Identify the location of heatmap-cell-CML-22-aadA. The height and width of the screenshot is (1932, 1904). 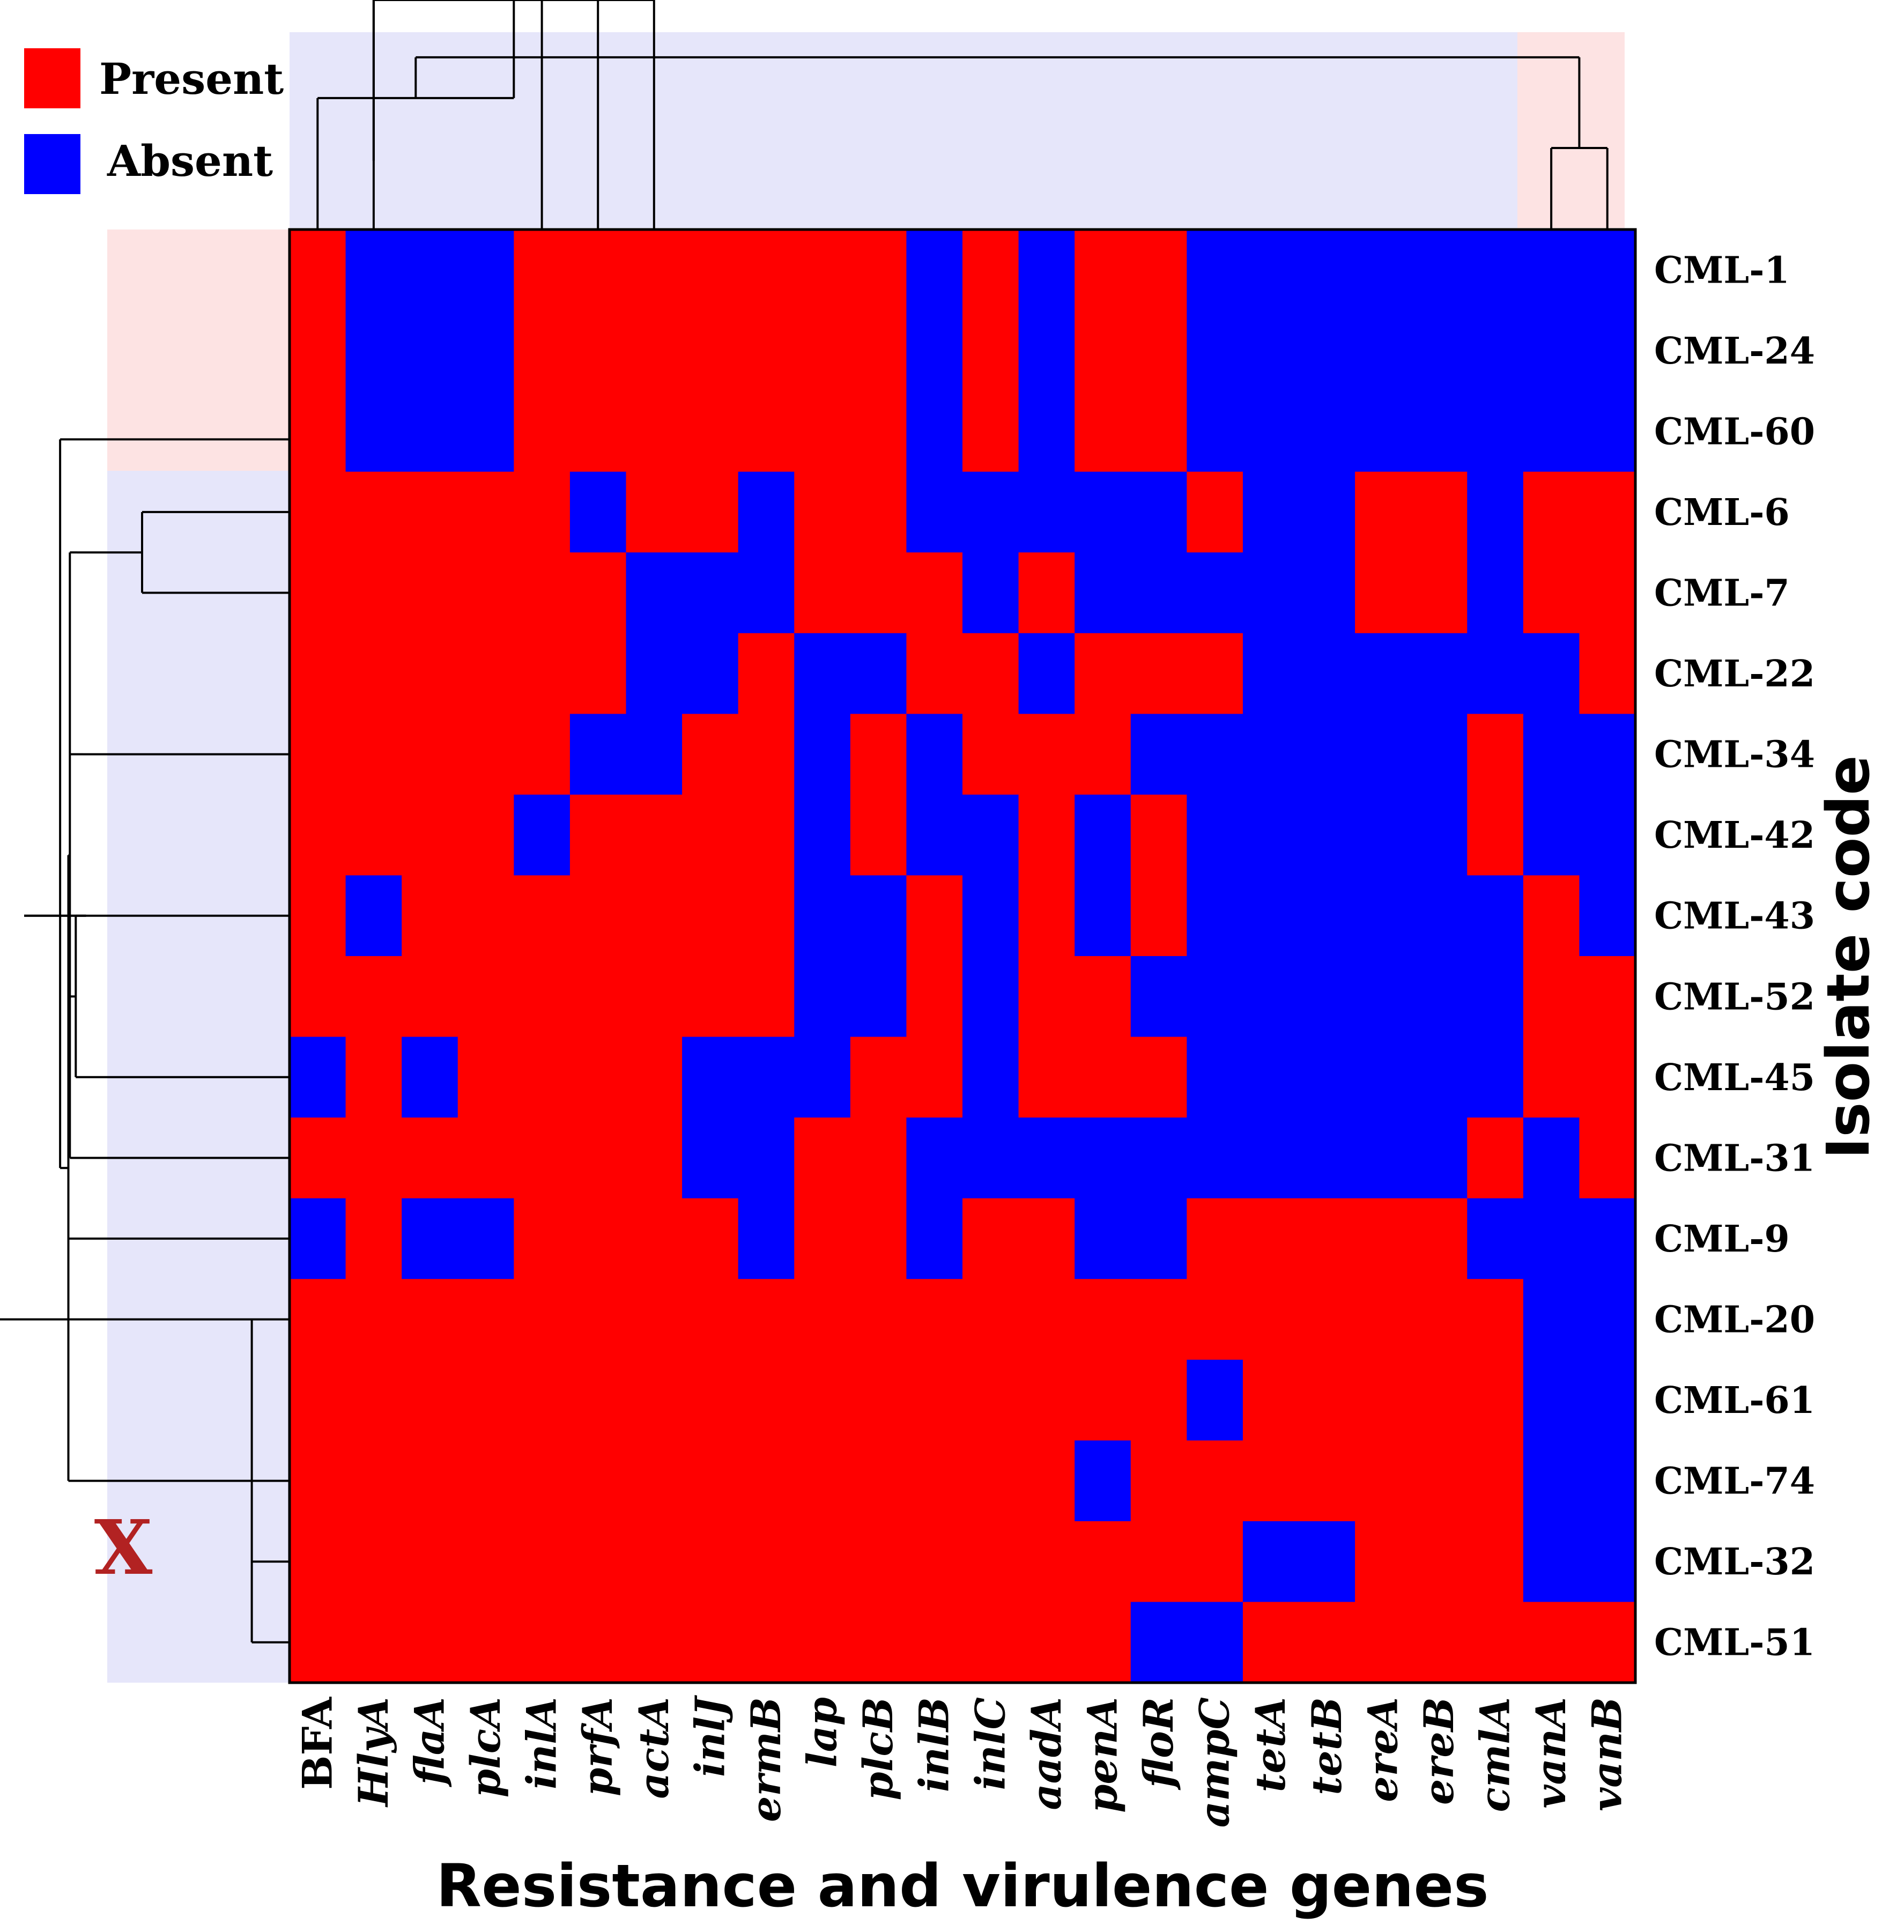
(1046, 674).